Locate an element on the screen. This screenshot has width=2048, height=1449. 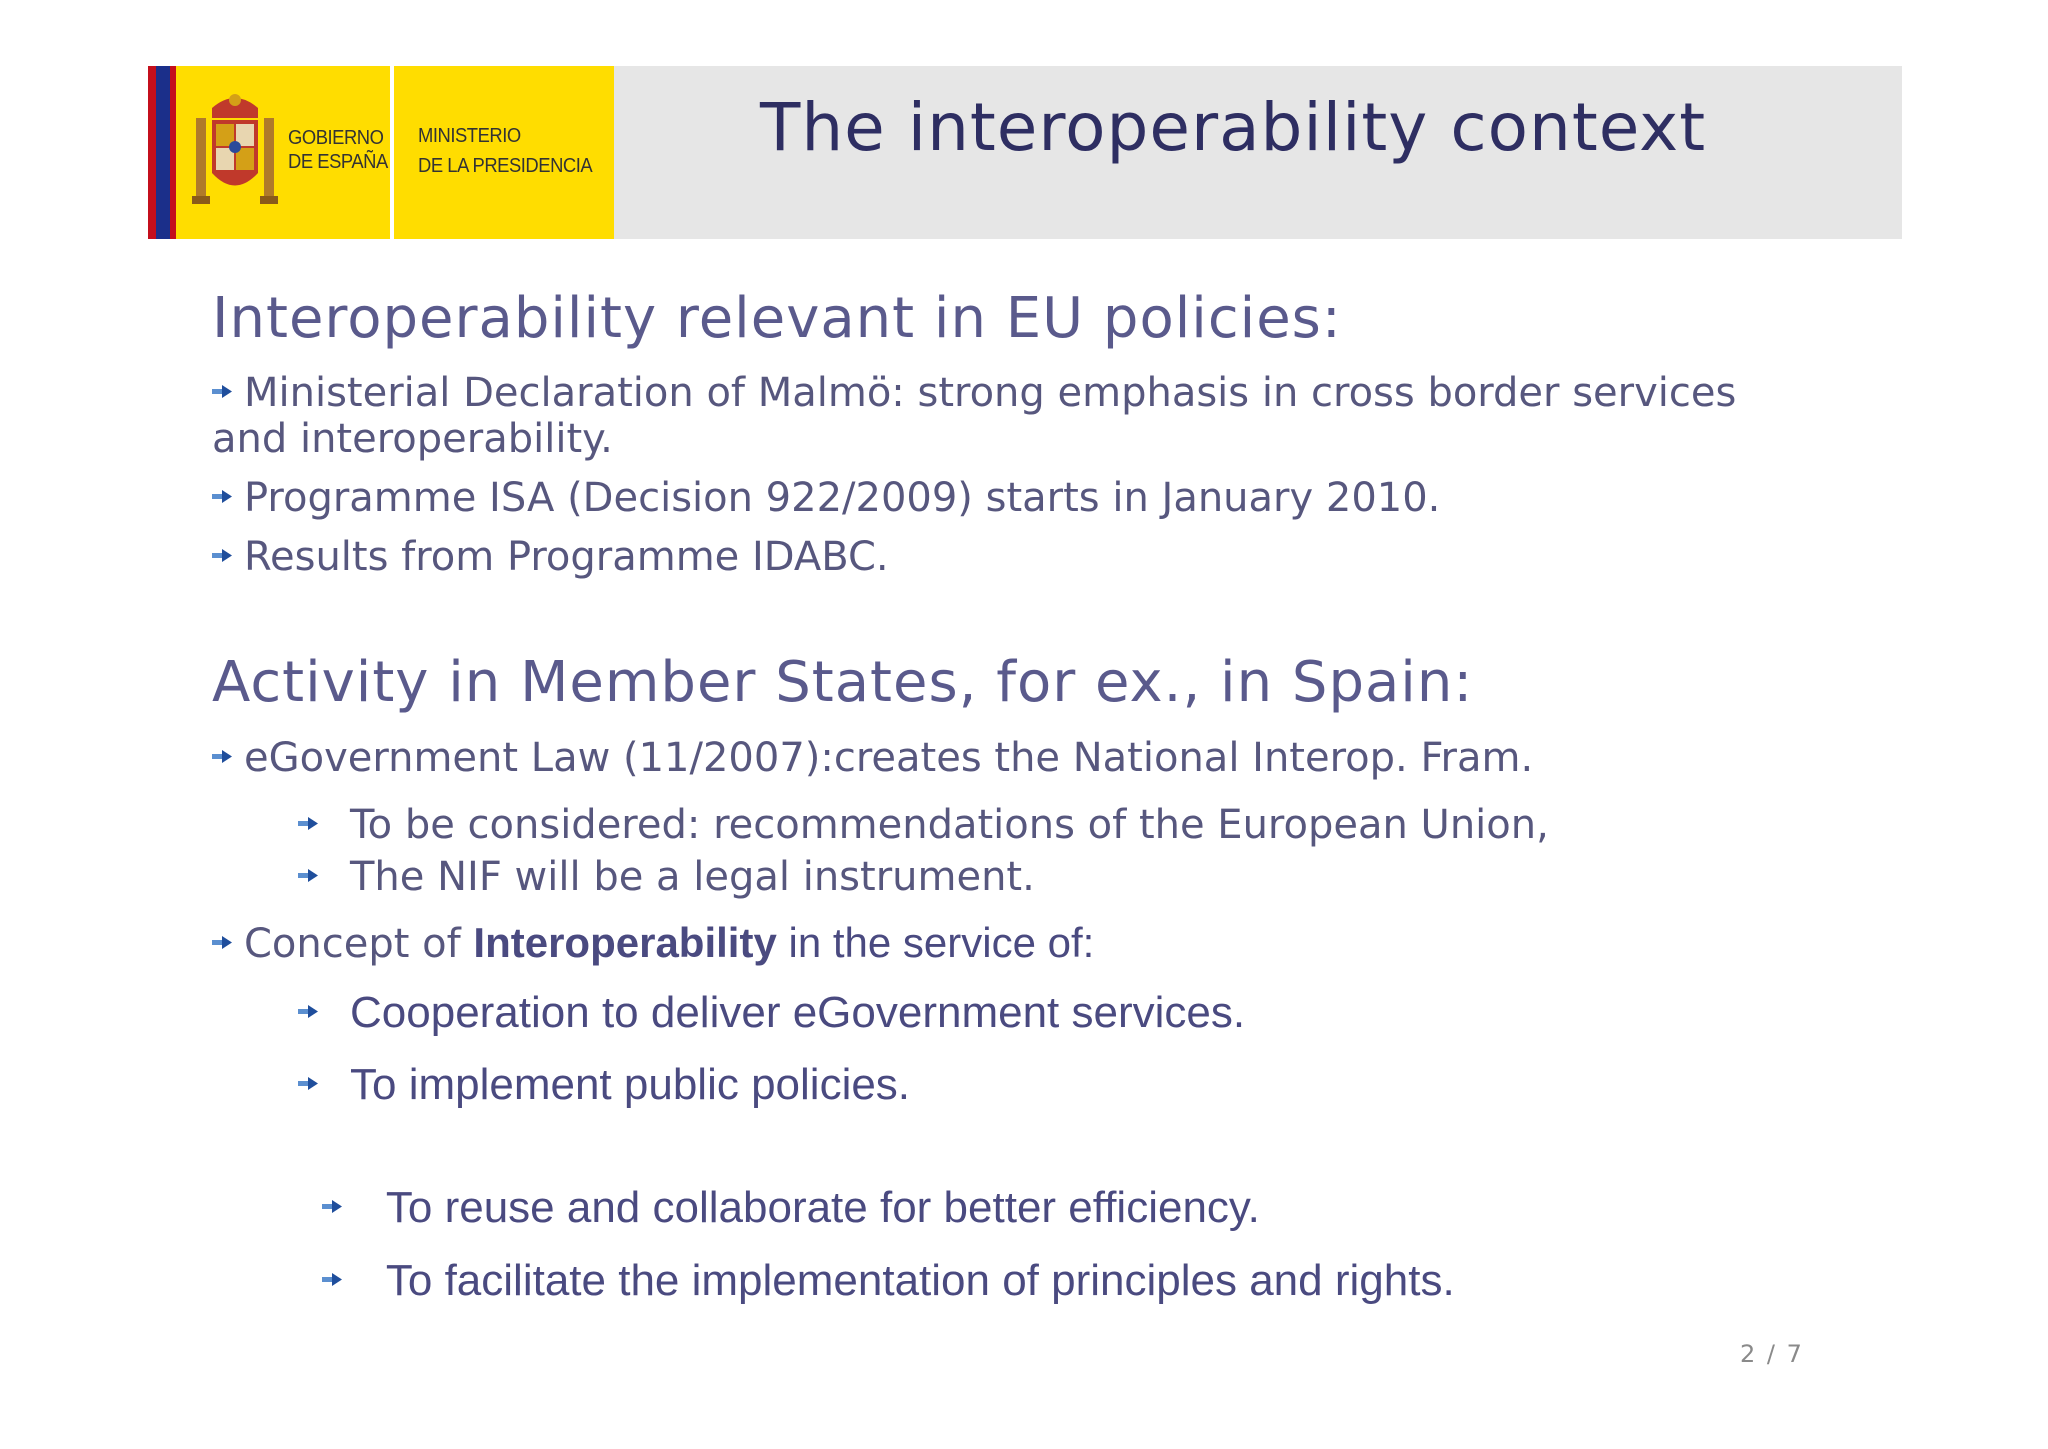
page-number: 2 / 7 is located at coordinates (1772, 1354).